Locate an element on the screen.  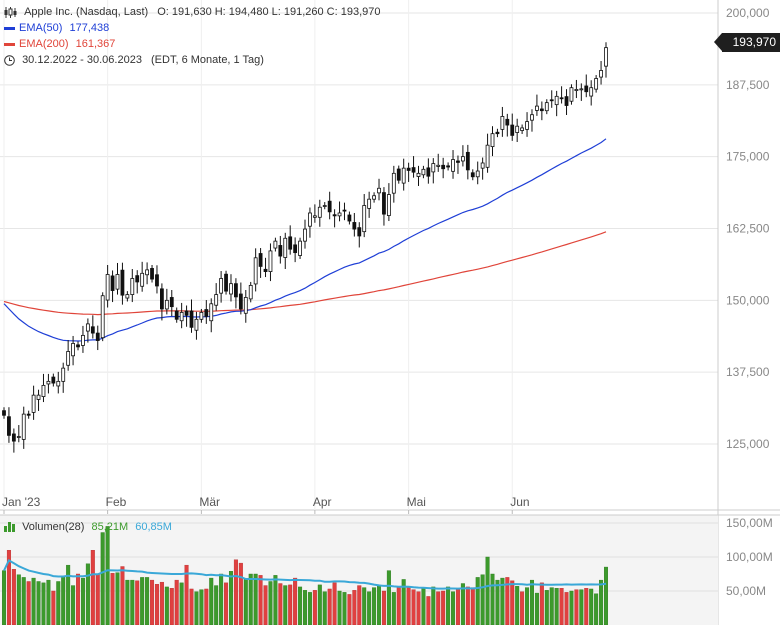
volume-tick-label: 50,00M is located at coordinates (746, 591).